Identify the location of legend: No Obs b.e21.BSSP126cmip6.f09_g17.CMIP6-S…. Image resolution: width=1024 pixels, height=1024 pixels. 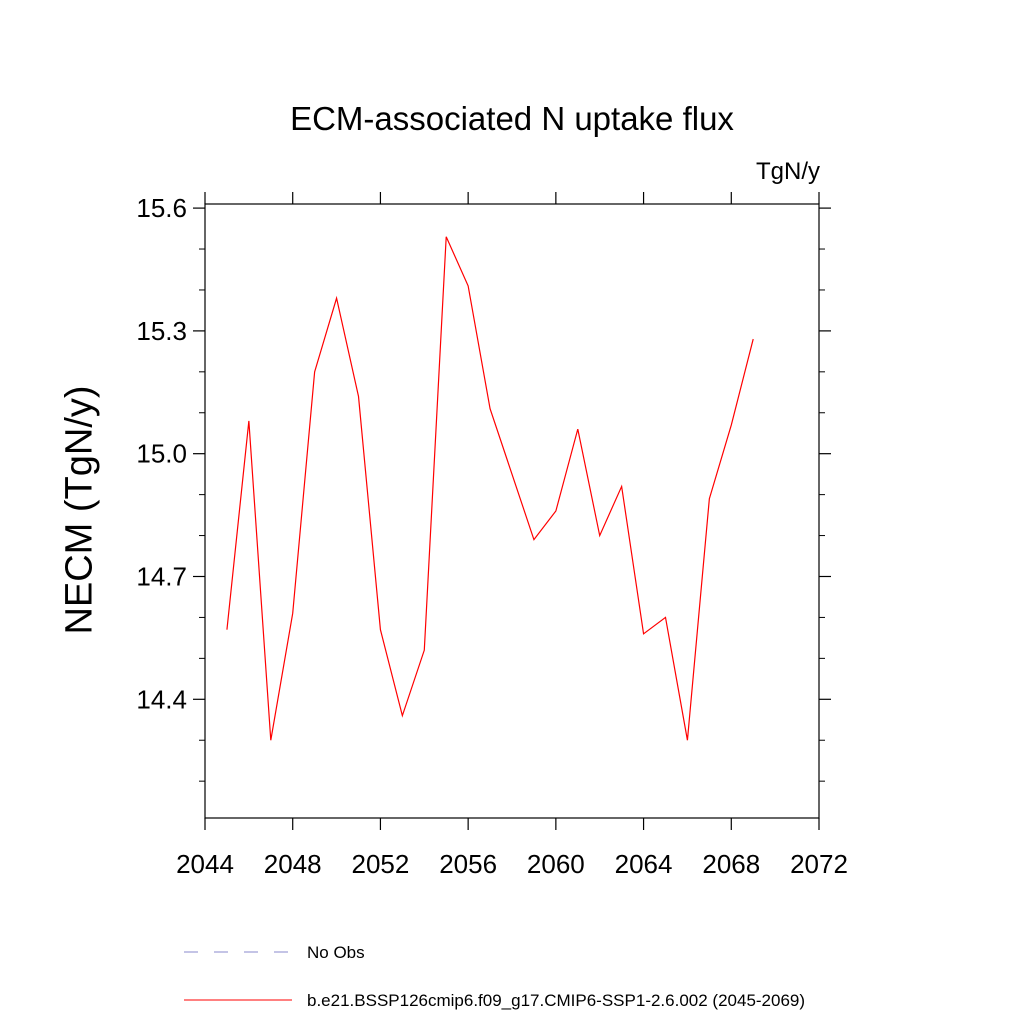
(494, 976).